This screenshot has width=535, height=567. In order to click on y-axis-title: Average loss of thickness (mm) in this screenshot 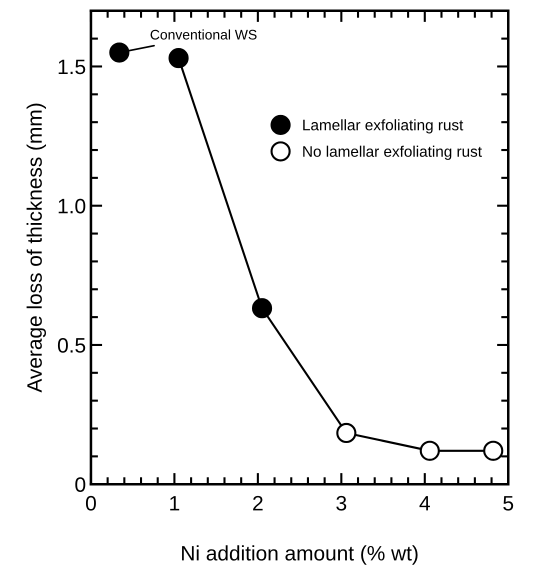, I will do `click(36, 248)`.